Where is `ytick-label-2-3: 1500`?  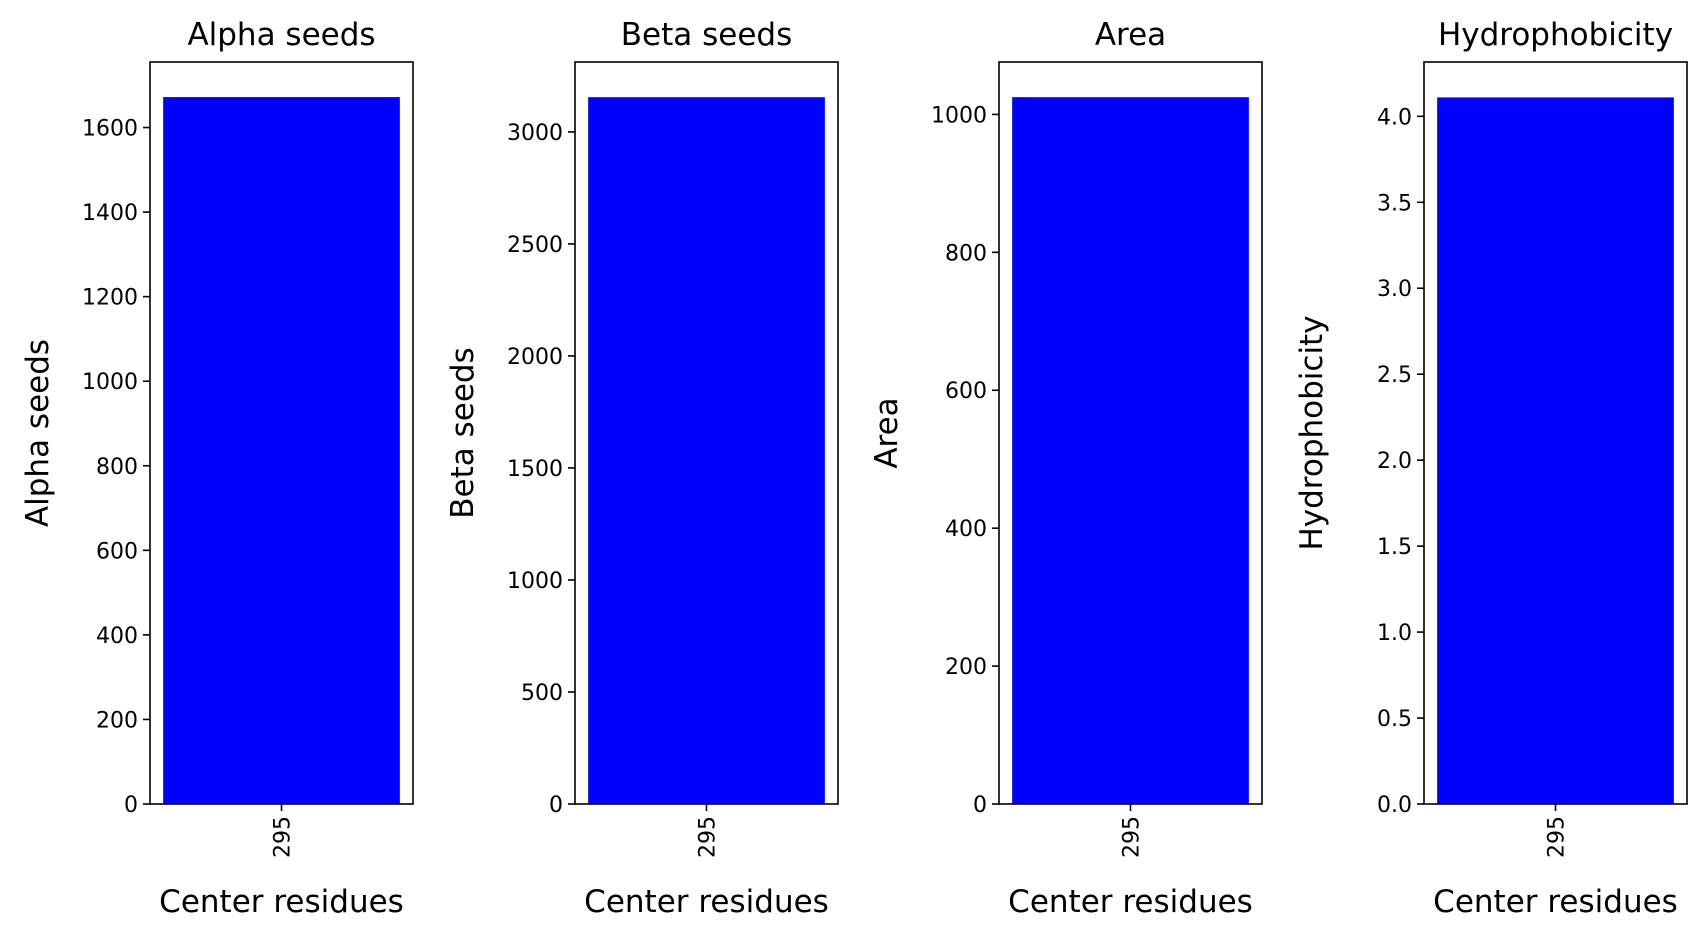 ytick-label-2-3: 1500 is located at coordinates (535, 469).